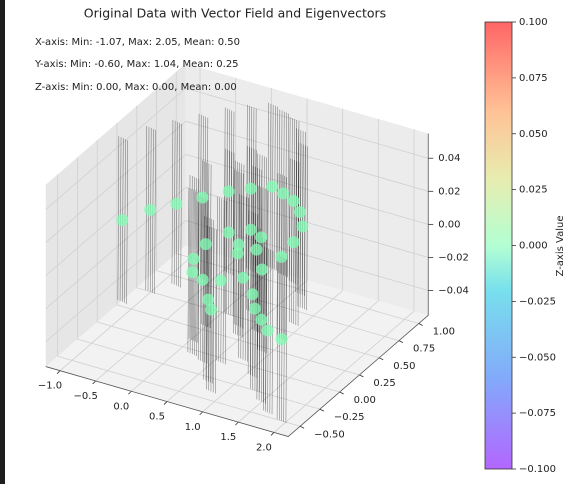  Describe the element at coordinates (533, 246) in the screenshot. I see `colorbar-tick-label: 0.000` at that location.